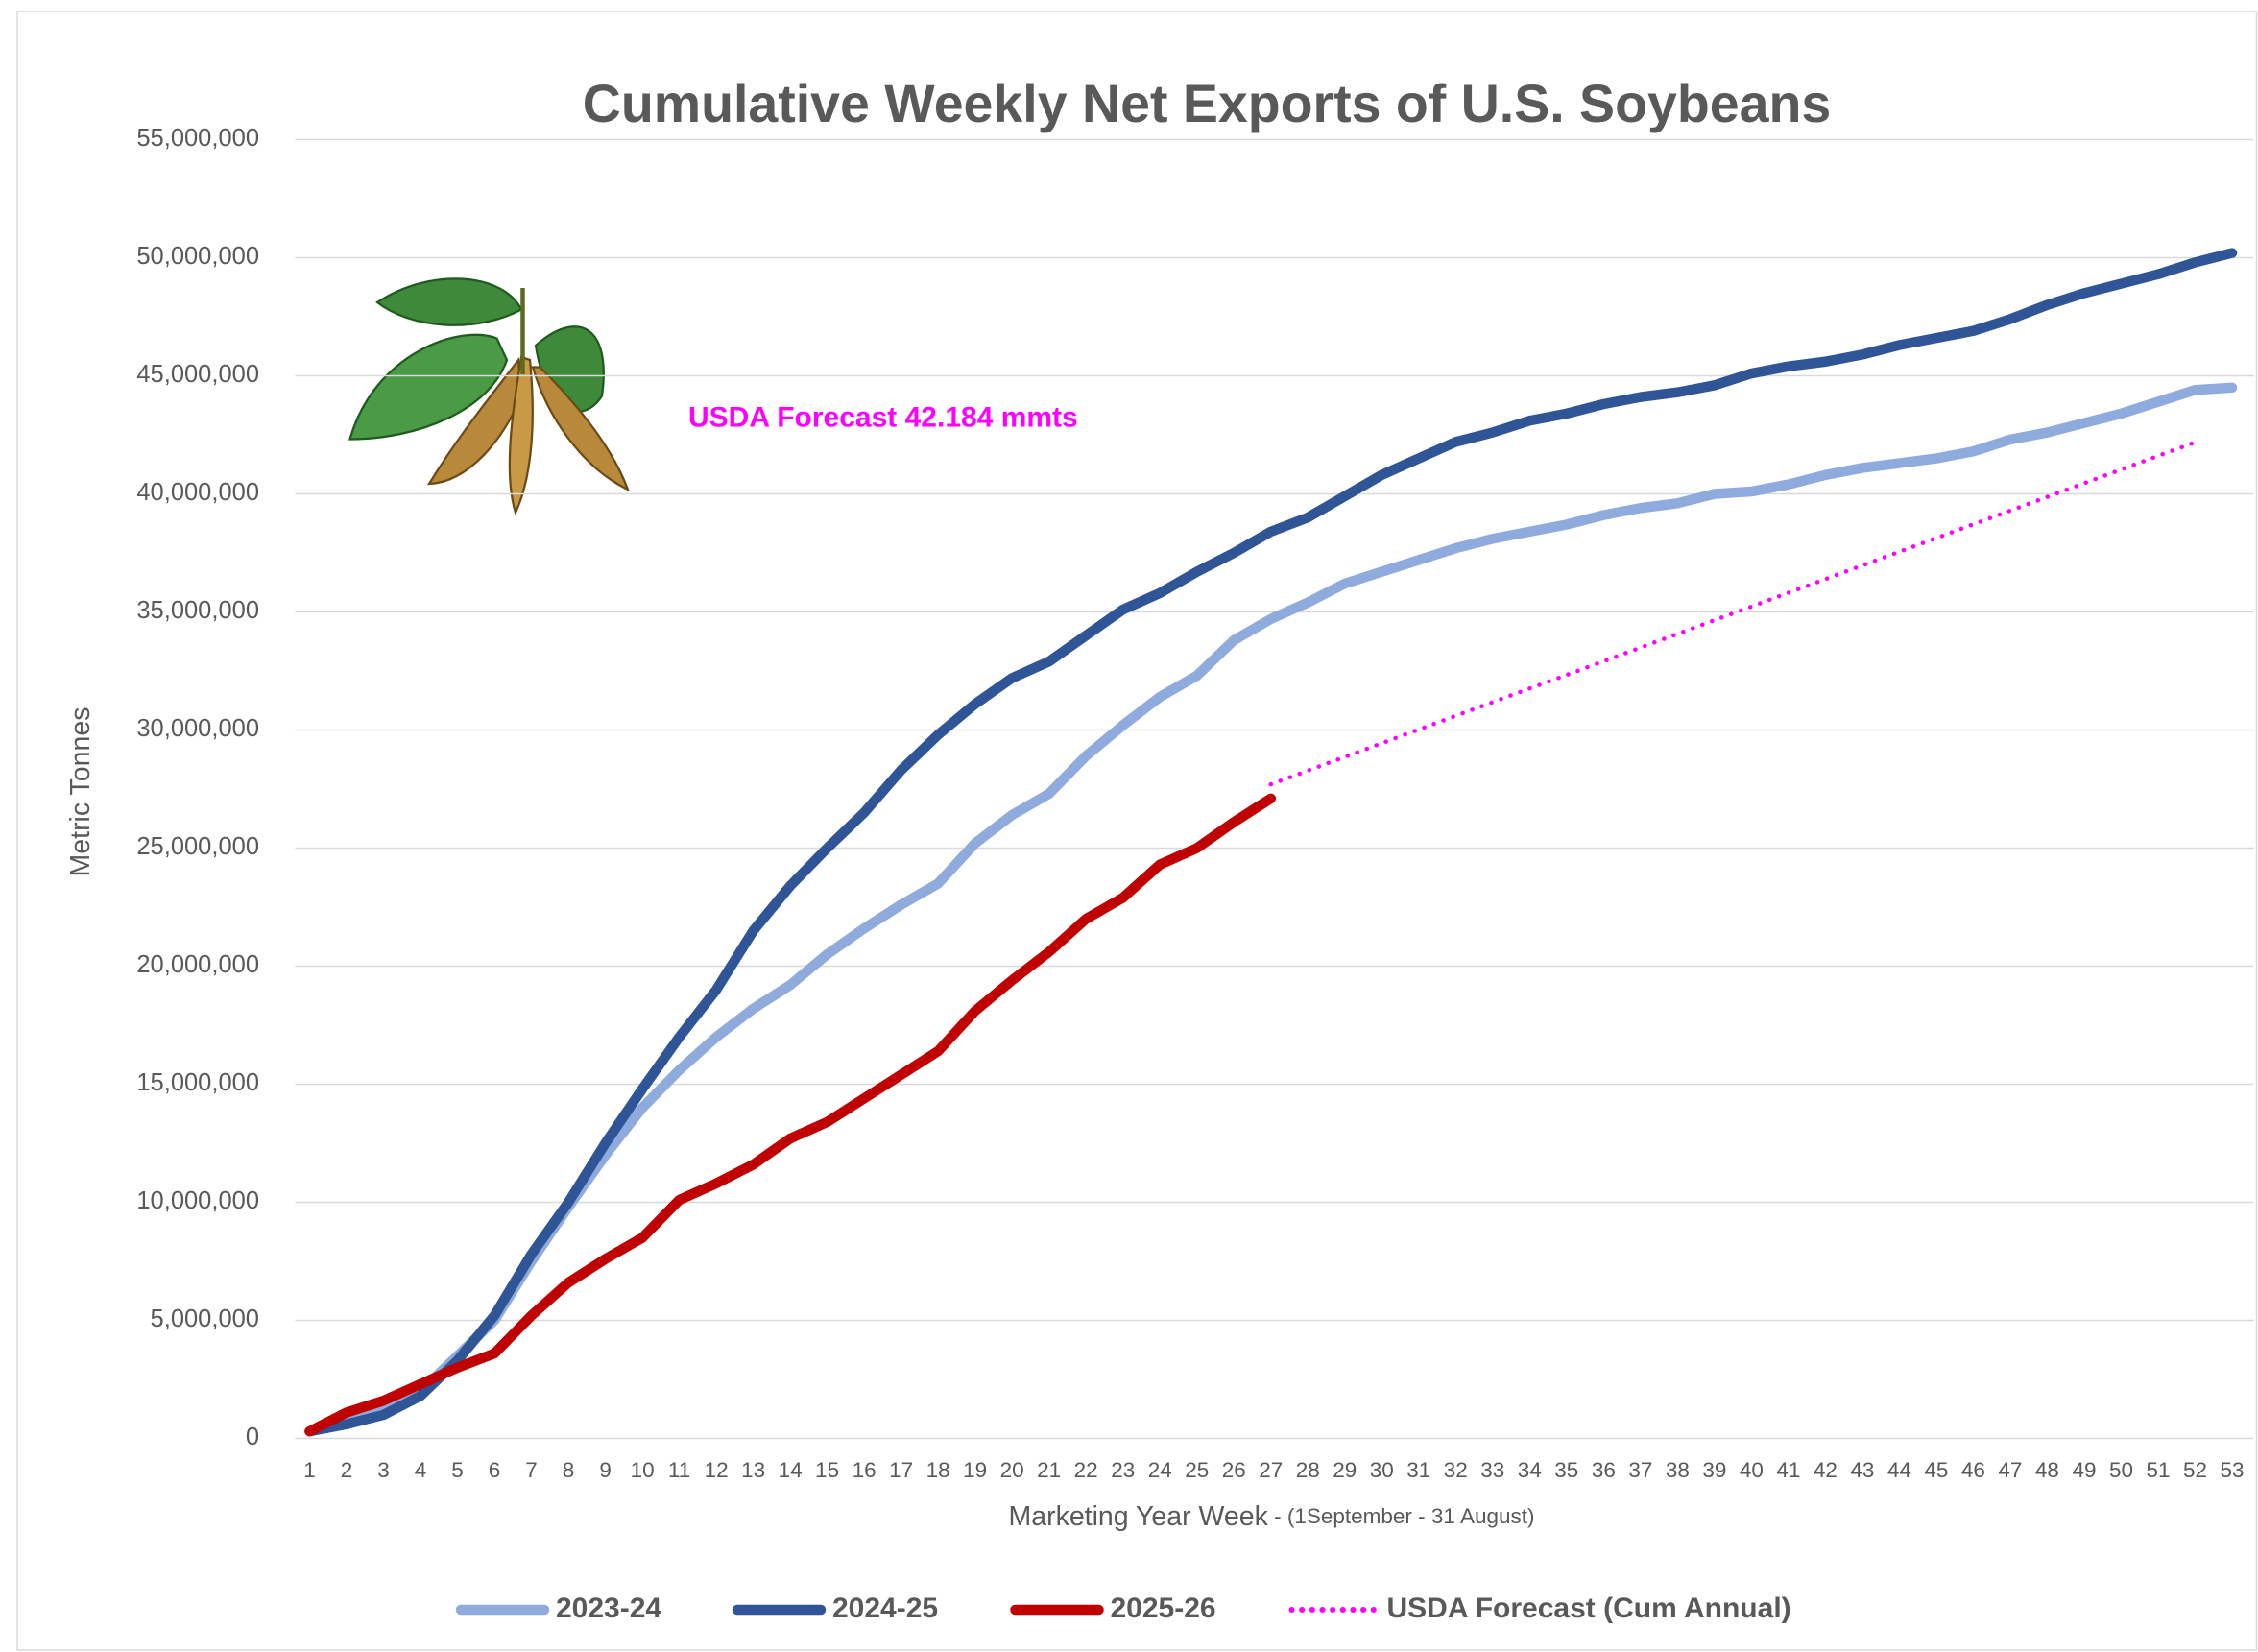 Image resolution: width=2258 pixels, height=1652 pixels. I want to click on x-tick-label: 41, so click(1788, 1470).